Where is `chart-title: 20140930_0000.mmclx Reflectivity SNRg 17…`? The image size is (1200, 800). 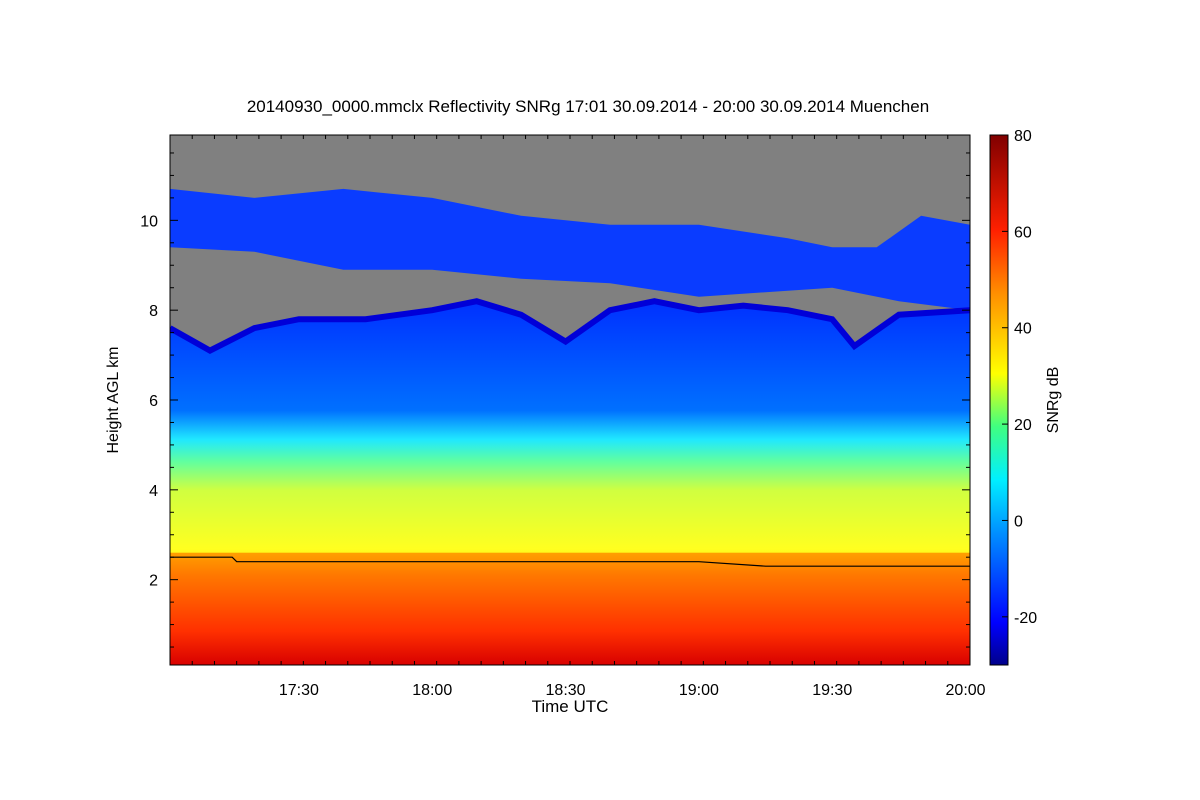 chart-title: 20140930_0000.mmclx Reflectivity SNRg 17… is located at coordinates (588, 106).